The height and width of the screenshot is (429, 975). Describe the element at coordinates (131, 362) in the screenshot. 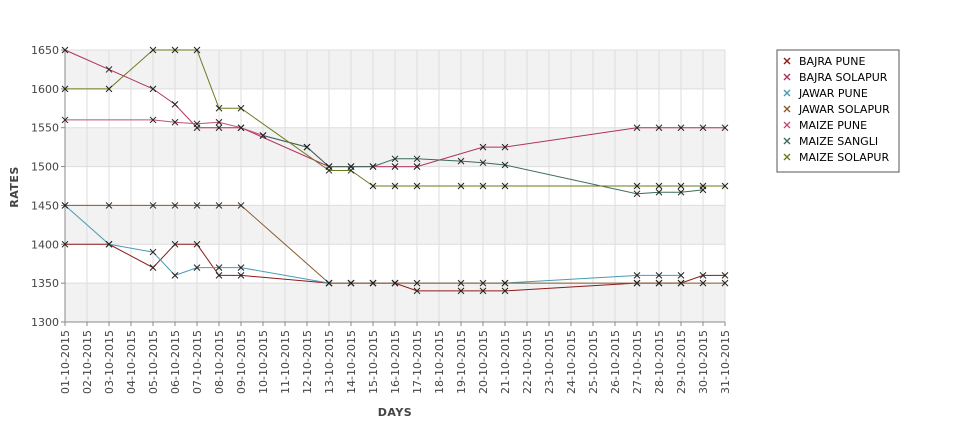

I see `x-tick-label: 04-10-2015` at that location.